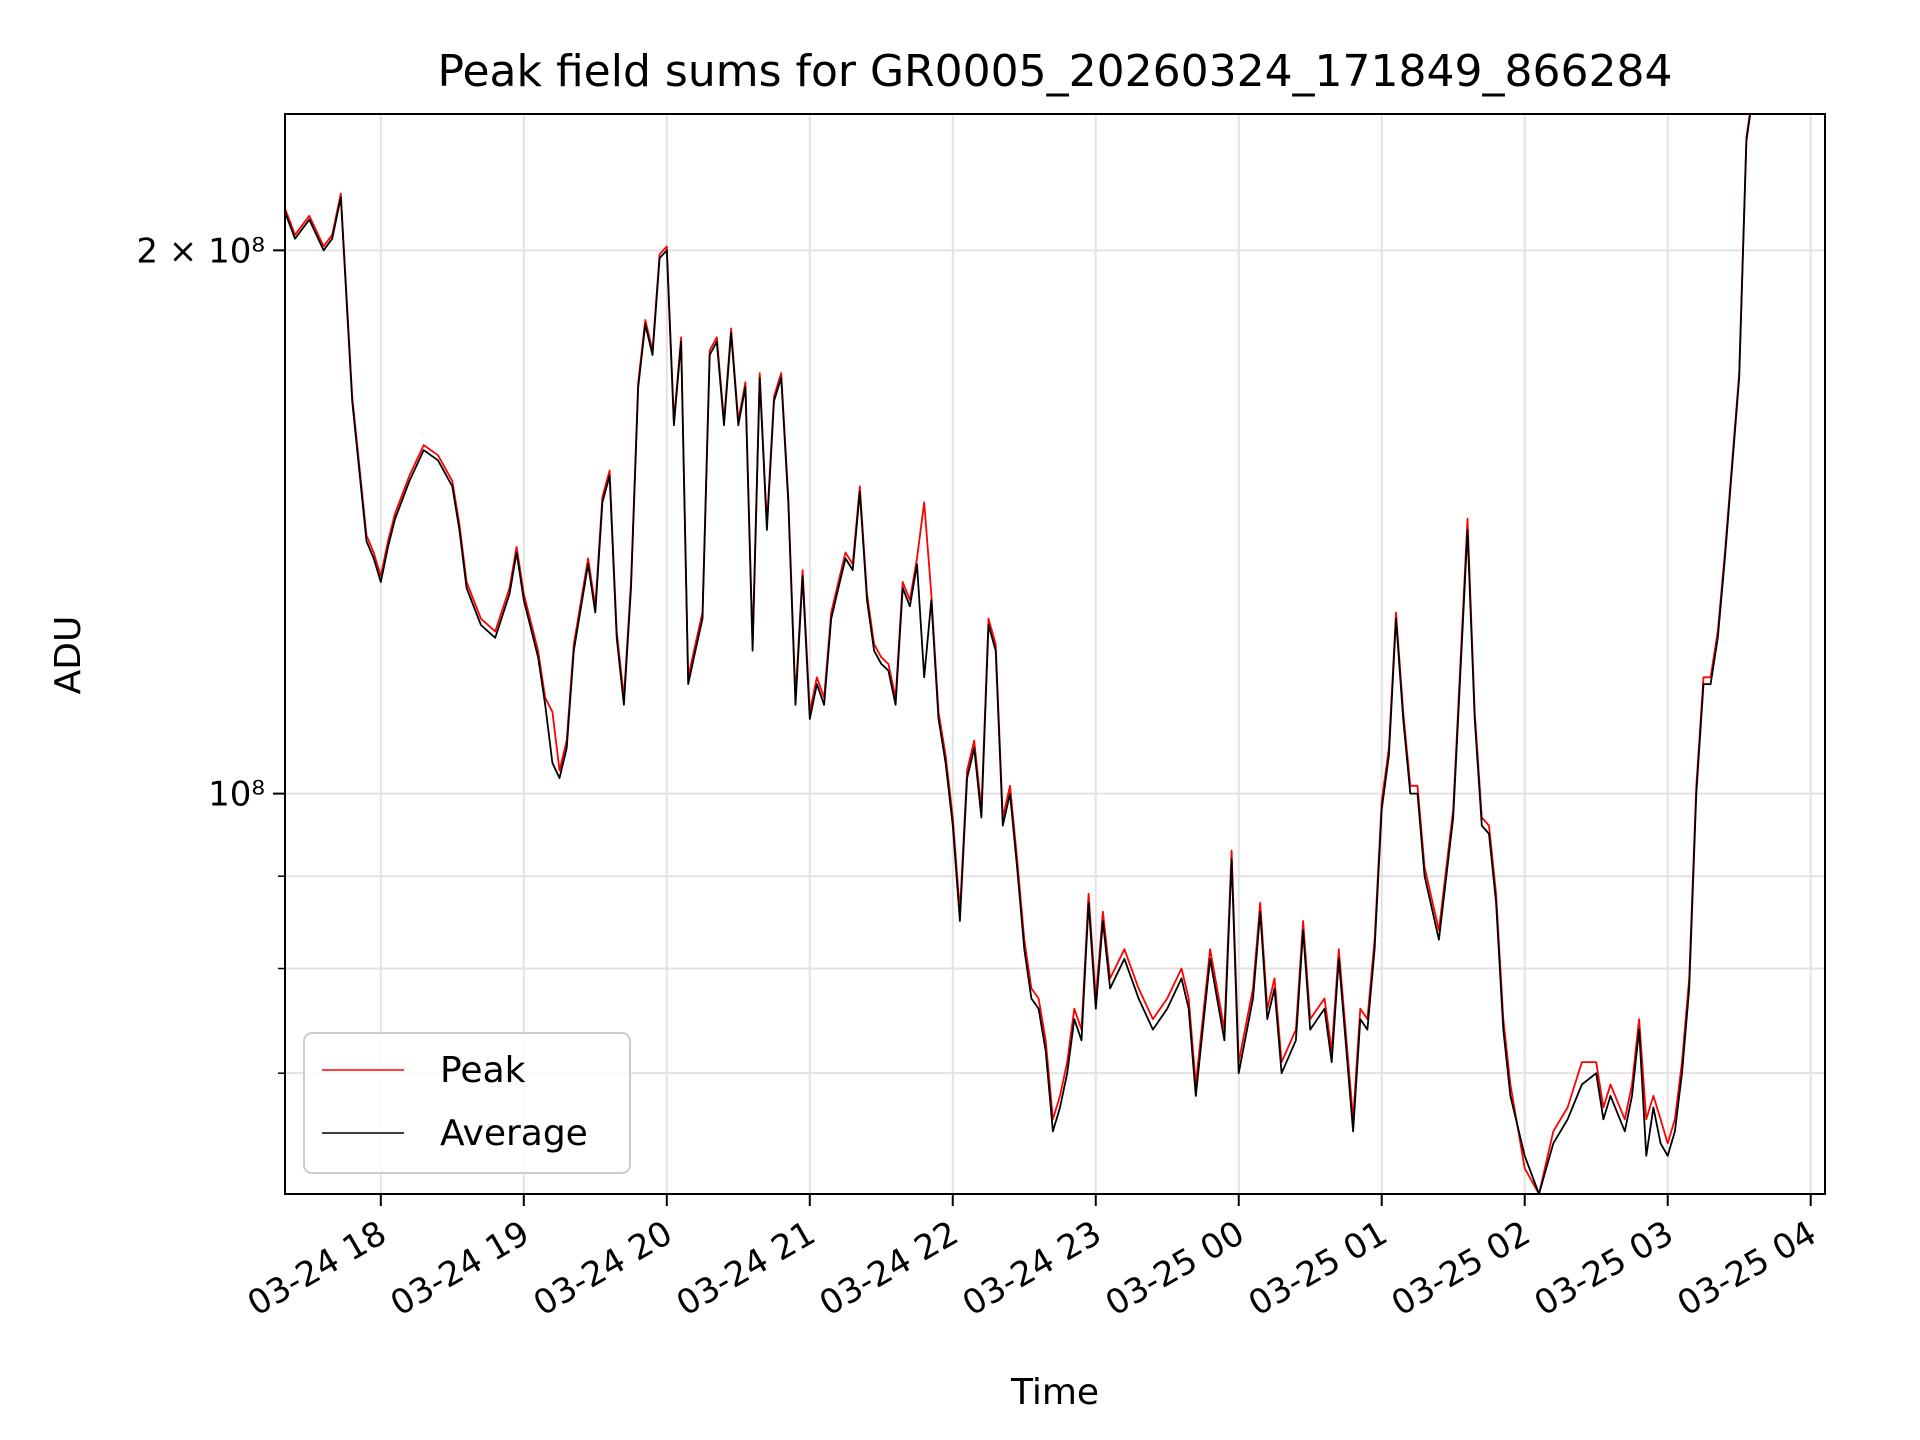 The height and width of the screenshot is (1440, 1920). I want to click on y-tick-label: 2 × 10⁸, so click(200, 251).